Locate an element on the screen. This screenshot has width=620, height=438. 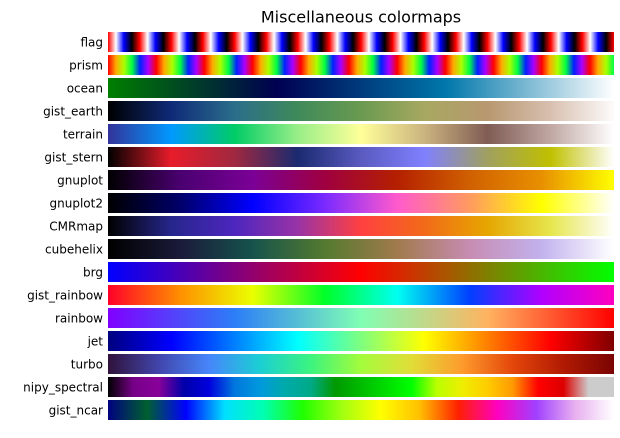
colormap-label: gist_earth is located at coordinates (73, 112).